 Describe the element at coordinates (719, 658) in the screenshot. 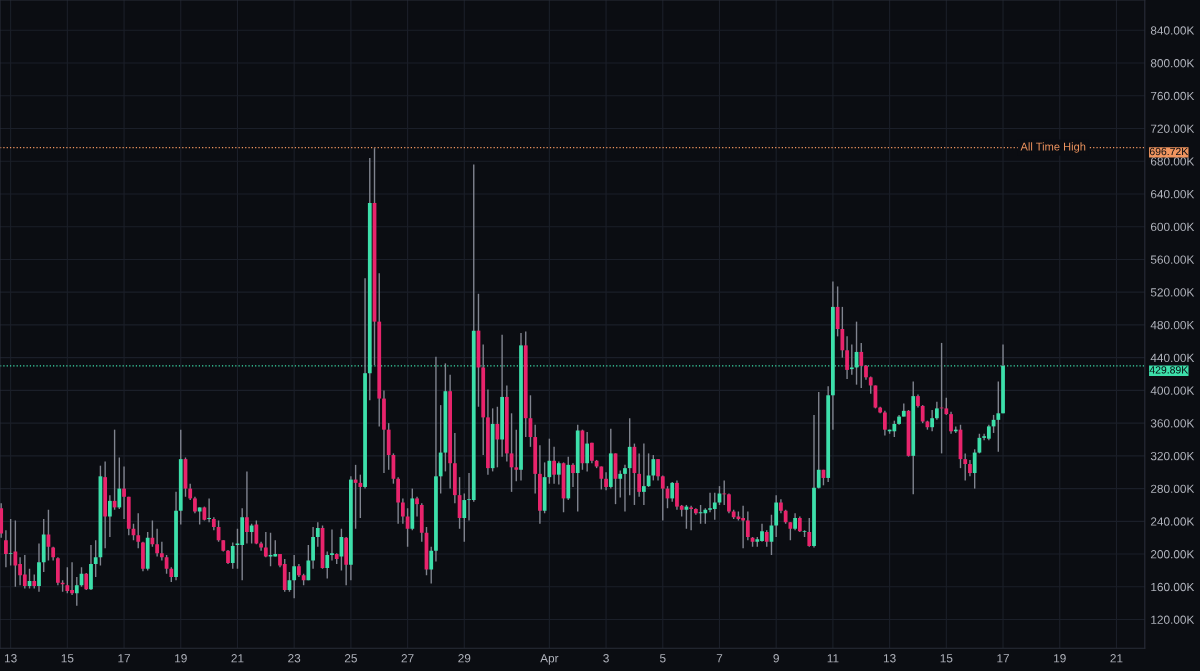

I see `x-tick-label: 7` at that location.